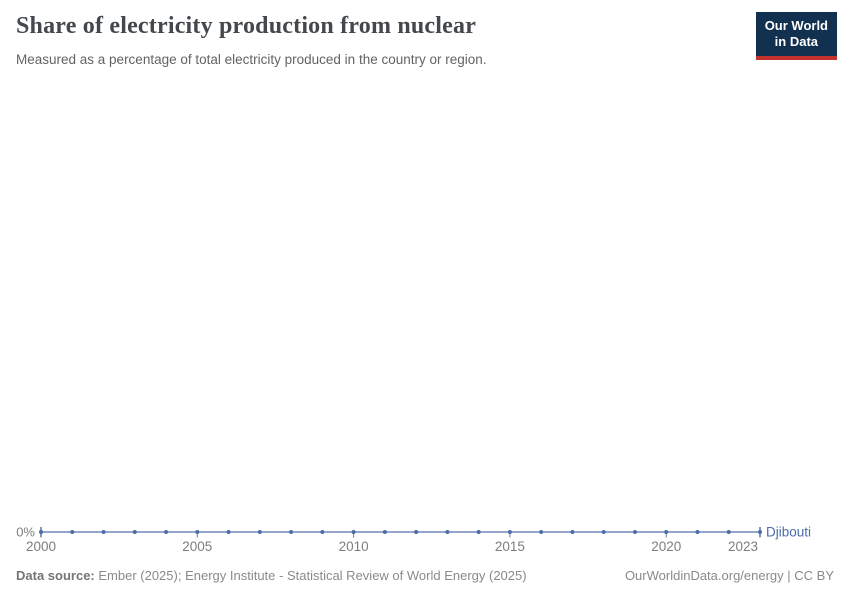 This screenshot has width=850, height=600. I want to click on x-axis-tick-label: 2020, so click(666, 546).